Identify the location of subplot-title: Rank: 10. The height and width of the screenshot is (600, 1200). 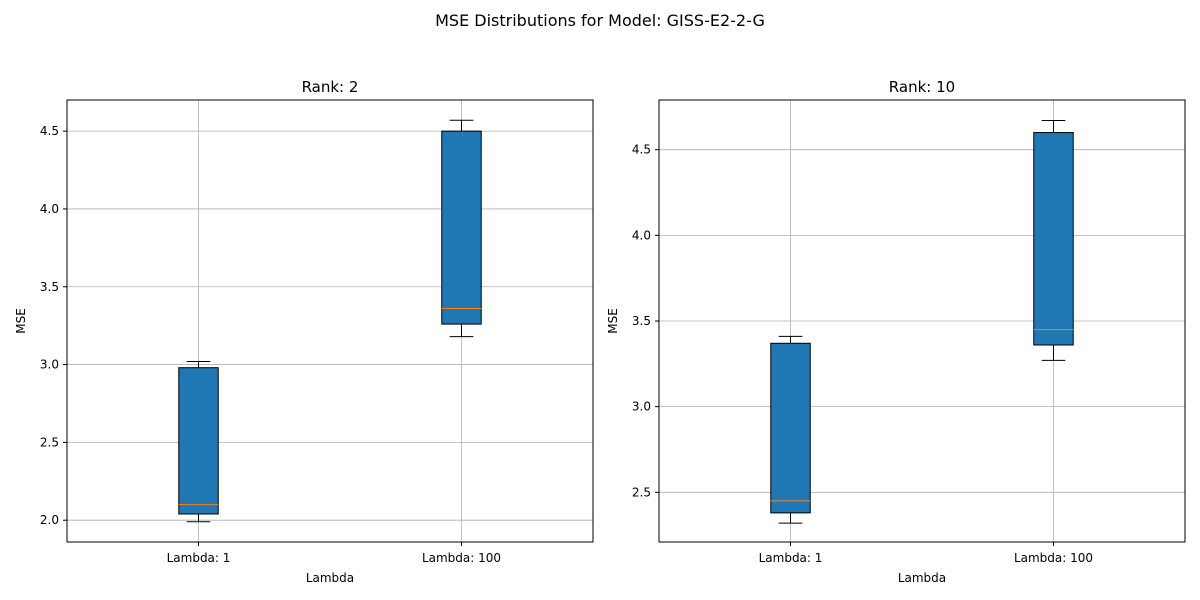
(922, 87).